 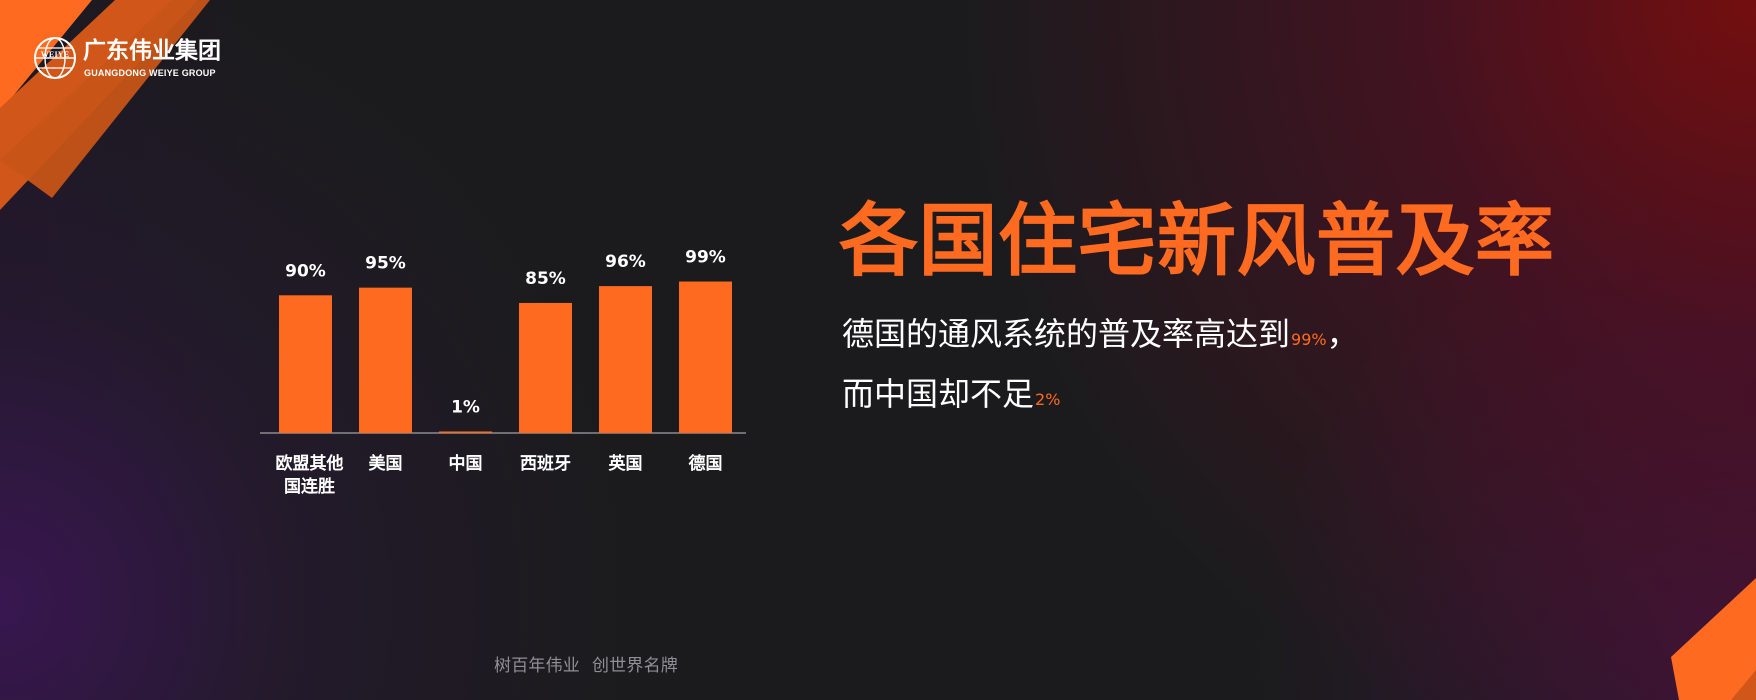 What do you see at coordinates (1197, 241) in the screenshot?
I see `page-title: 各国住宅新风普及率` at bounding box center [1197, 241].